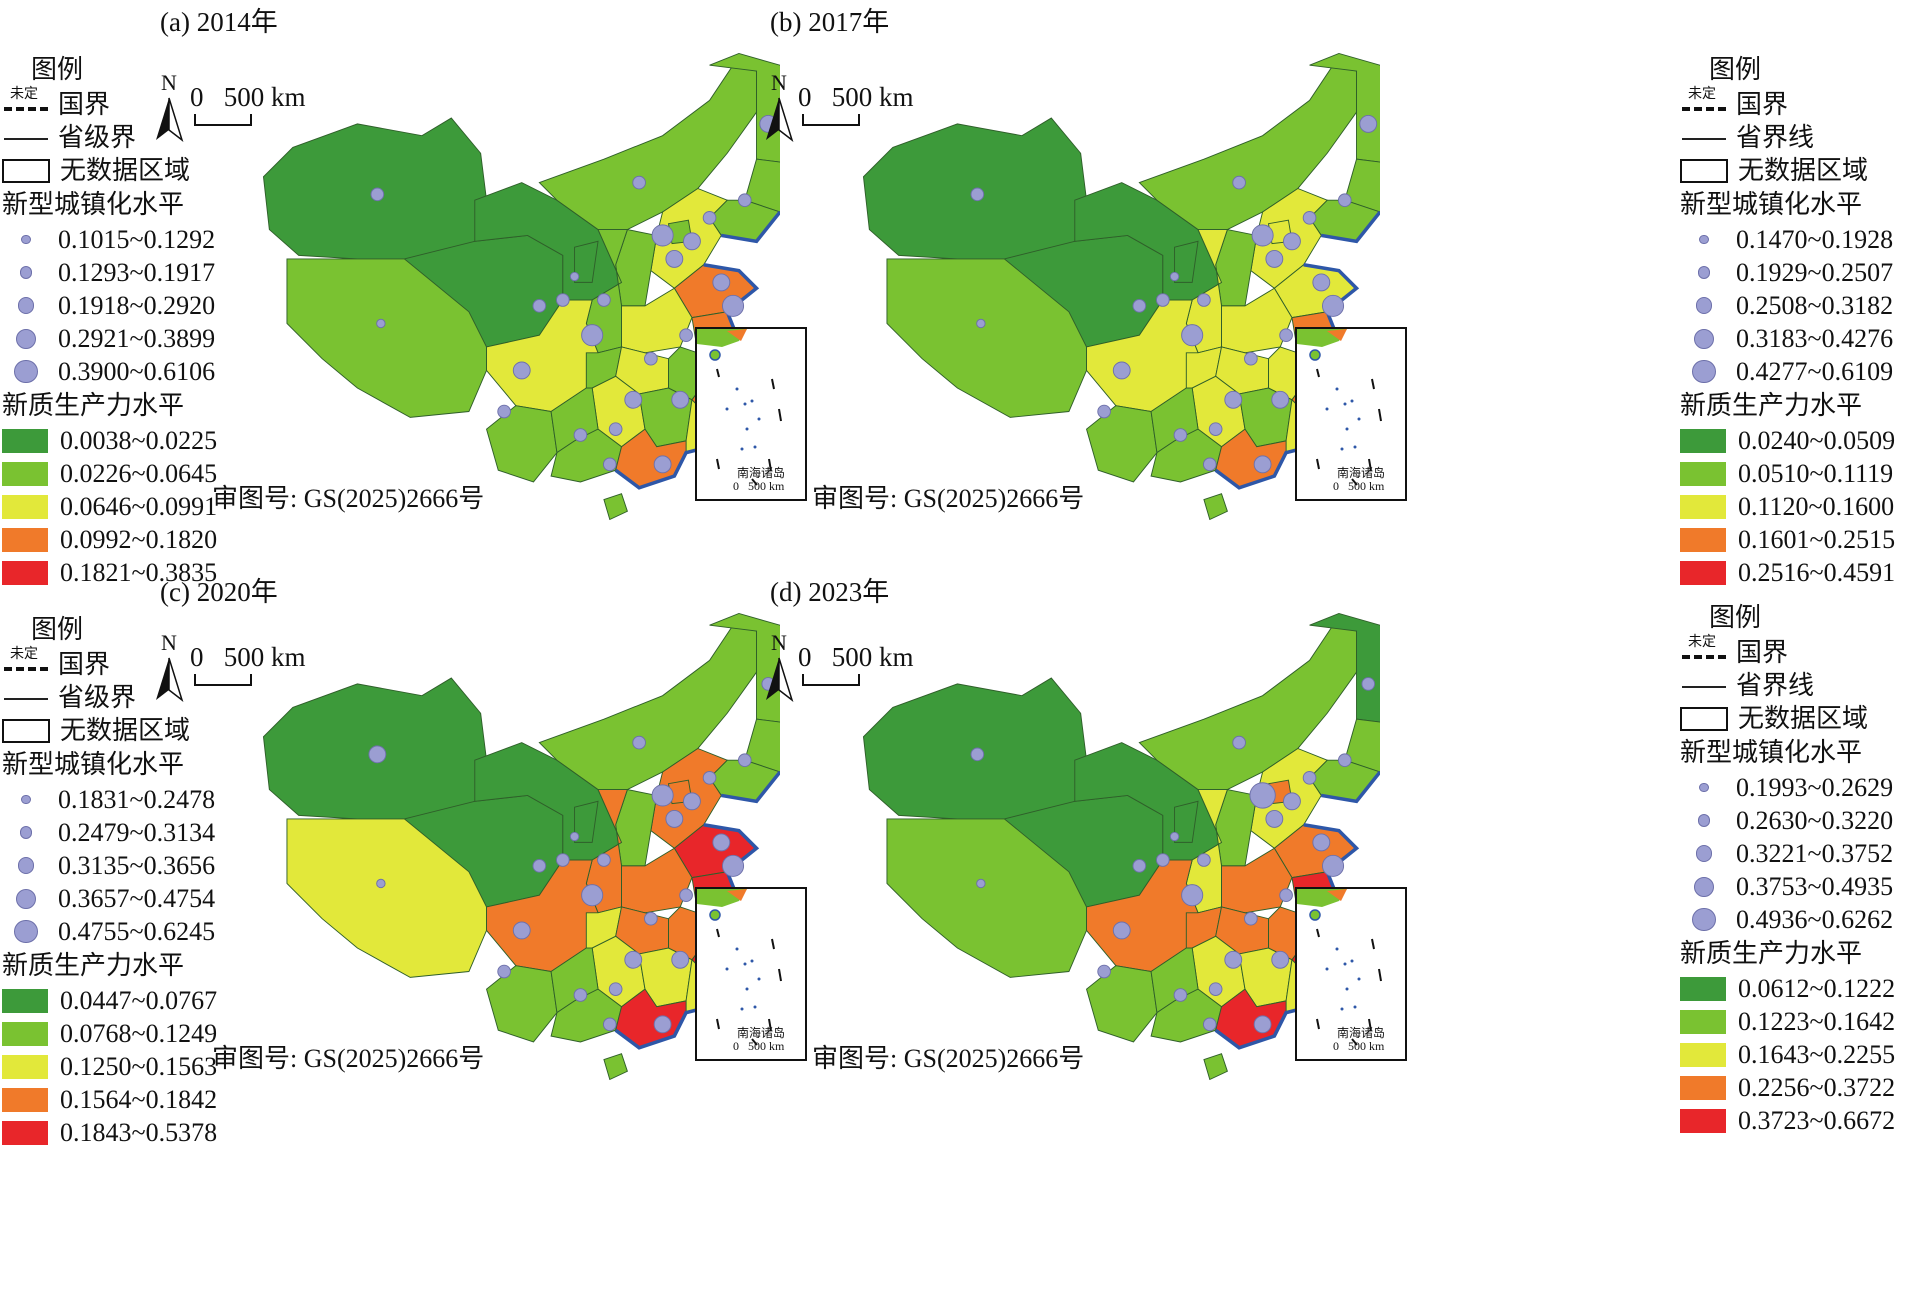  What do you see at coordinates (615, 1067) in the screenshot?
I see `province-hi` at bounding box center [615, 1067].